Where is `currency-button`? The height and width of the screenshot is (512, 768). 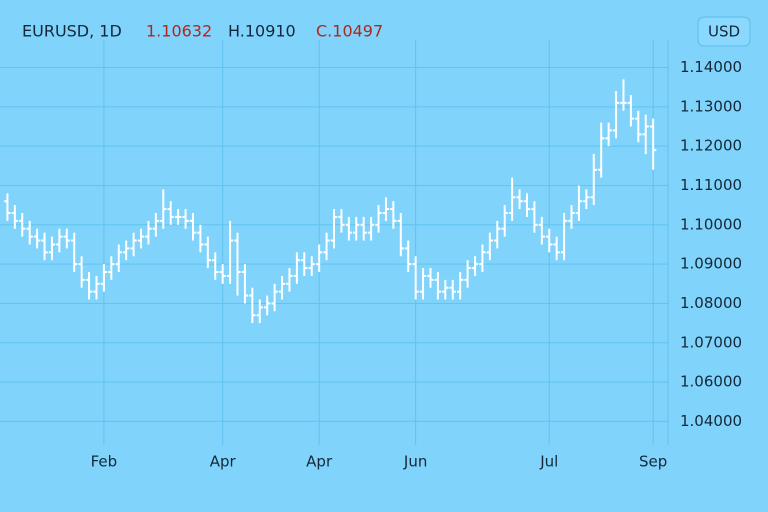
currency-button is located at coordinates (724, 31).